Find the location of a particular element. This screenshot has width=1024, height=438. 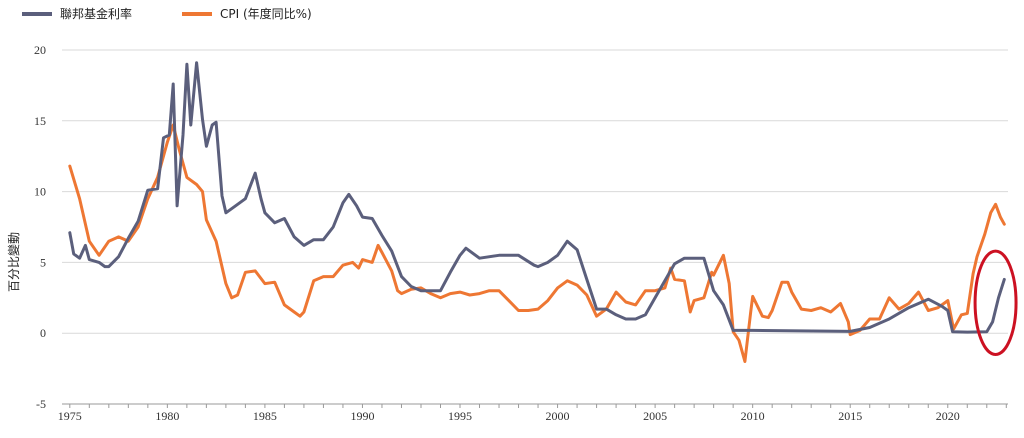

x-tick-label: 1995 is located at coordinates (460, 416).